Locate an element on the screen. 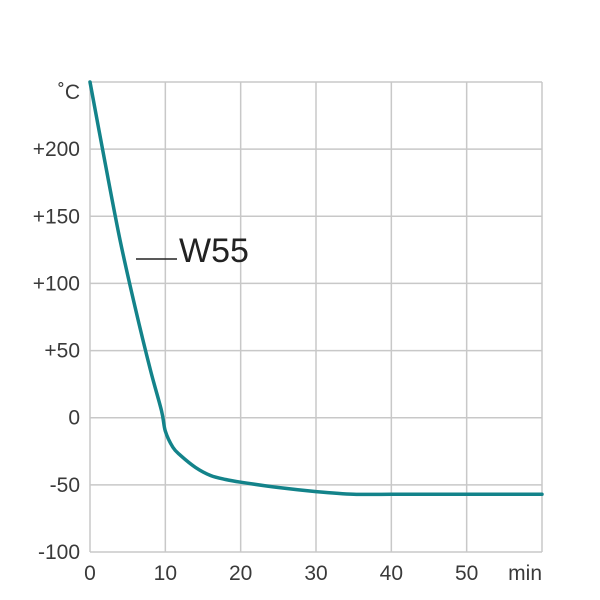  x-tick-label: 50 is located at coordinates (466, 573).